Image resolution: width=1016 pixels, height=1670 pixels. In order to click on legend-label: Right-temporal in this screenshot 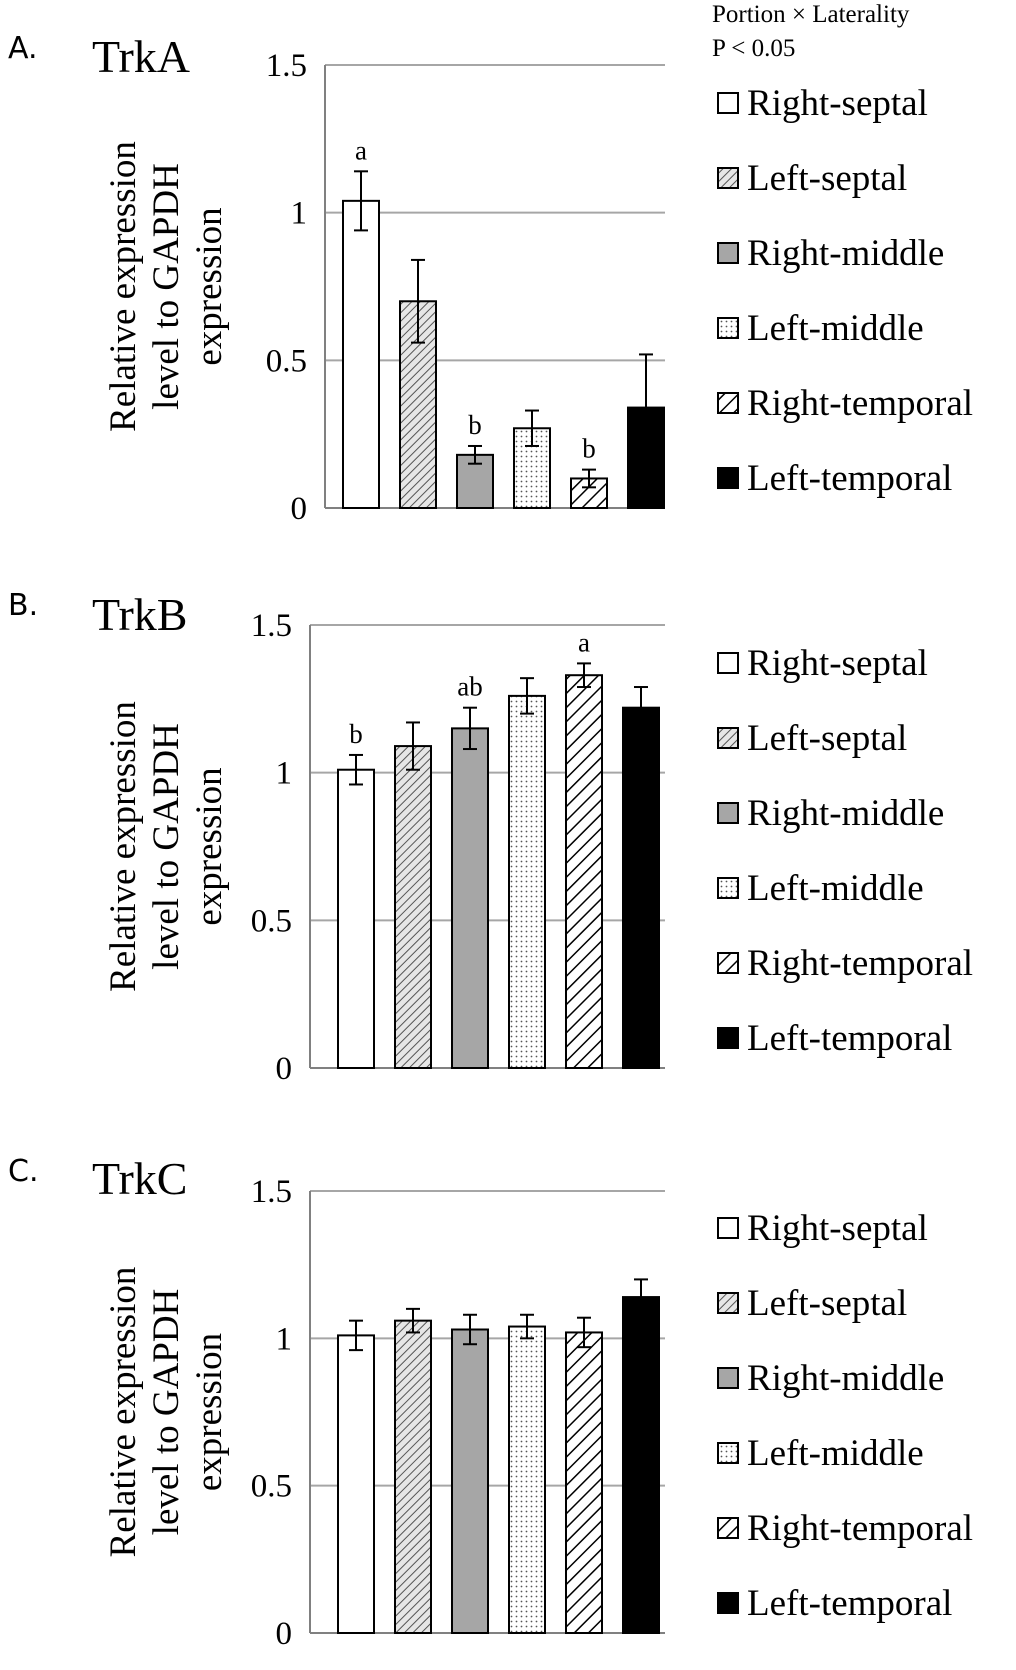, I will do `click(860, 1528)`.